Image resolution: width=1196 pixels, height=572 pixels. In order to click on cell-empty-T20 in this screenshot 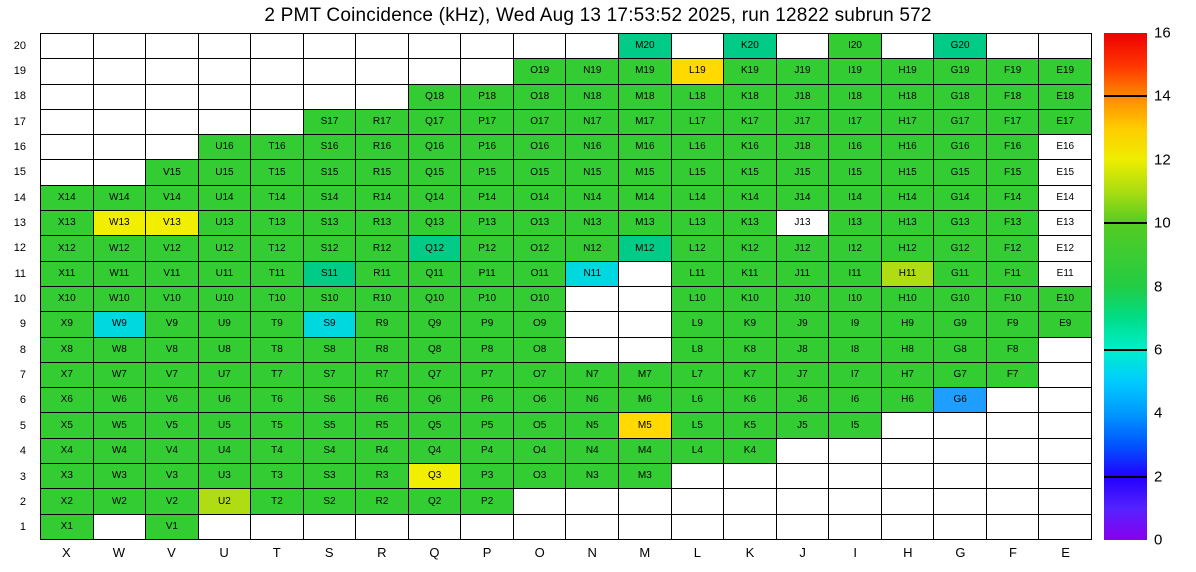, I will do `click(277, 46)`.